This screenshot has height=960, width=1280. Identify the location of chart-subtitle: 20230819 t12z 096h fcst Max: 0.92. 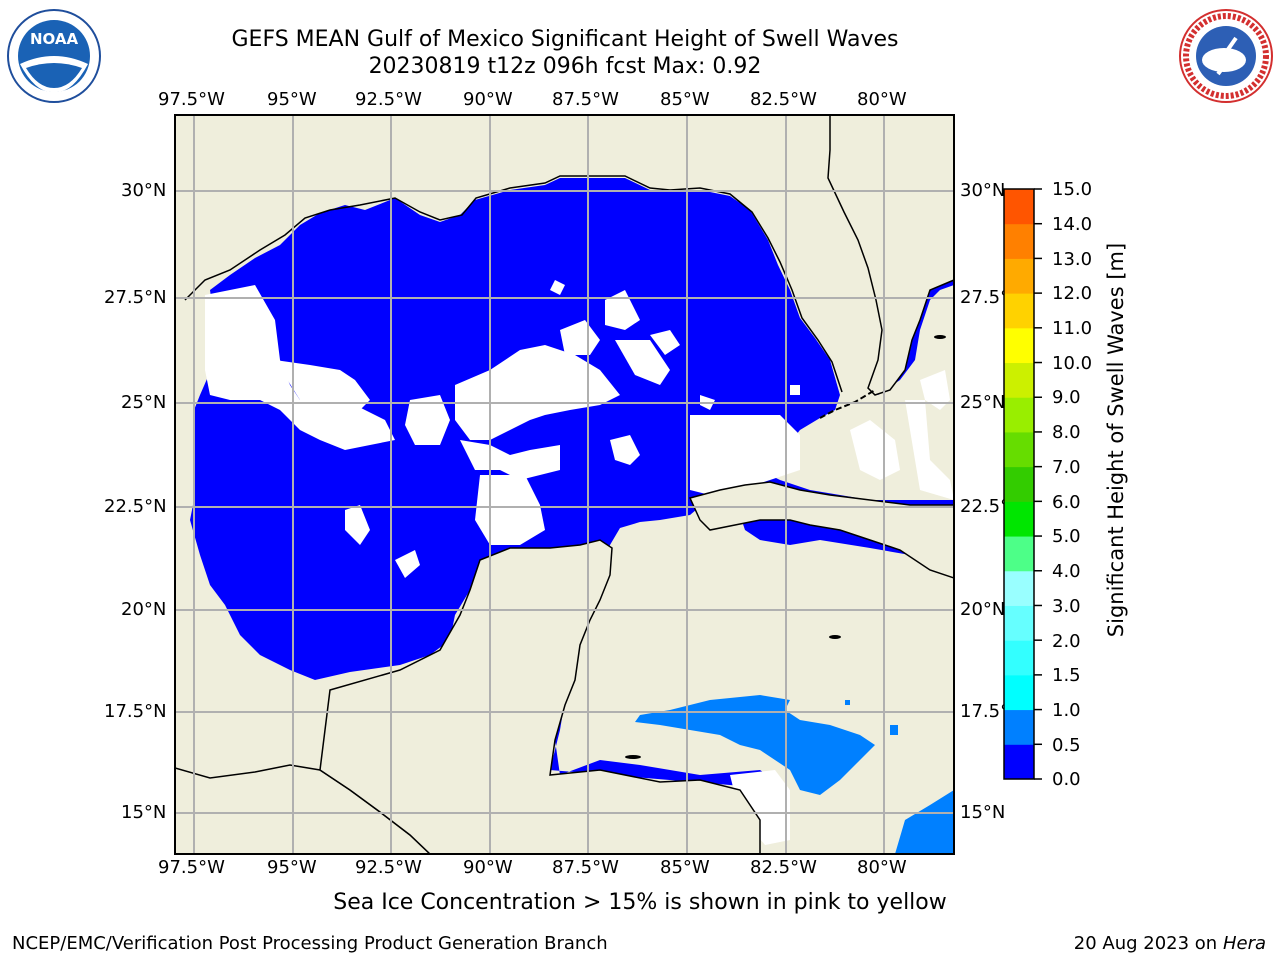
(565, 66).